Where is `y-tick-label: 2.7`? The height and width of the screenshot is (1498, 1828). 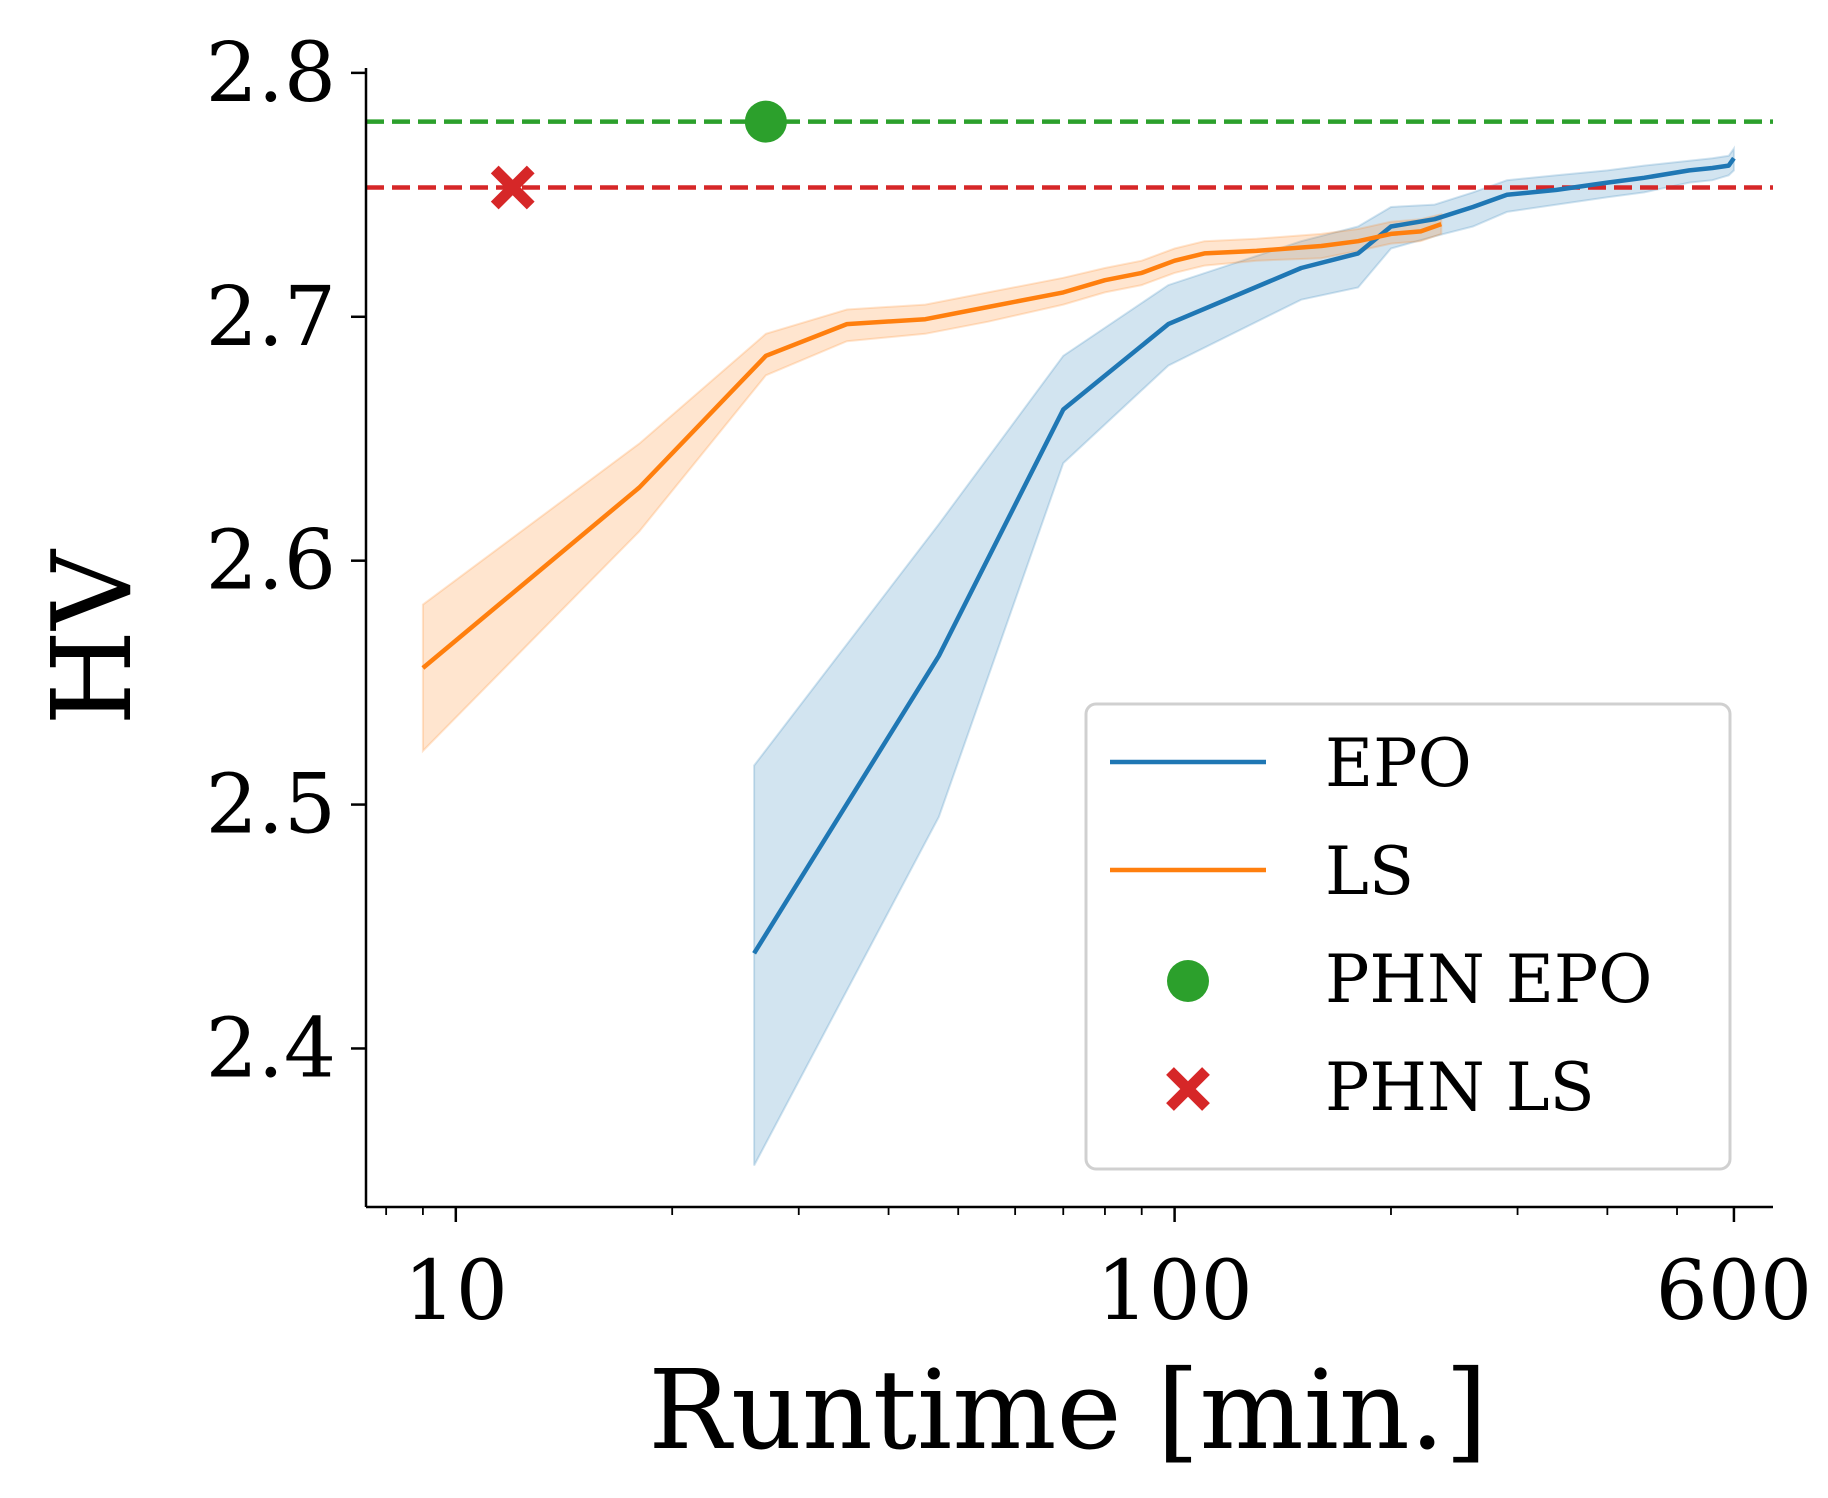
y-tick-label: 2.7 is located at coordinates (271, 317).